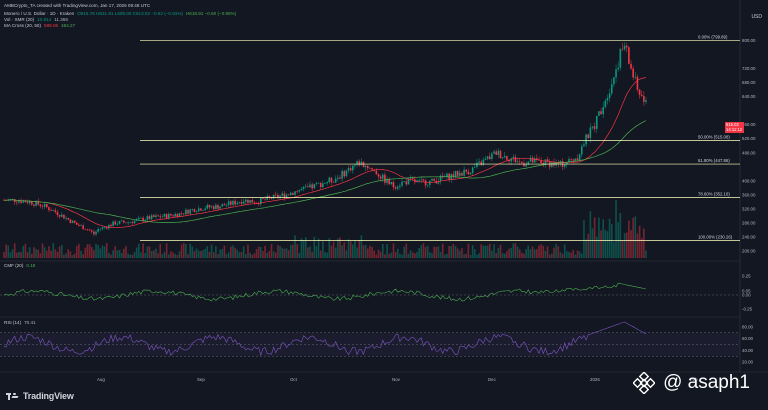  What do you see at coordinates (40, 396) in the screenshot?
I see `tradingview-logo: TradingView` at bounding box center [40, 396].